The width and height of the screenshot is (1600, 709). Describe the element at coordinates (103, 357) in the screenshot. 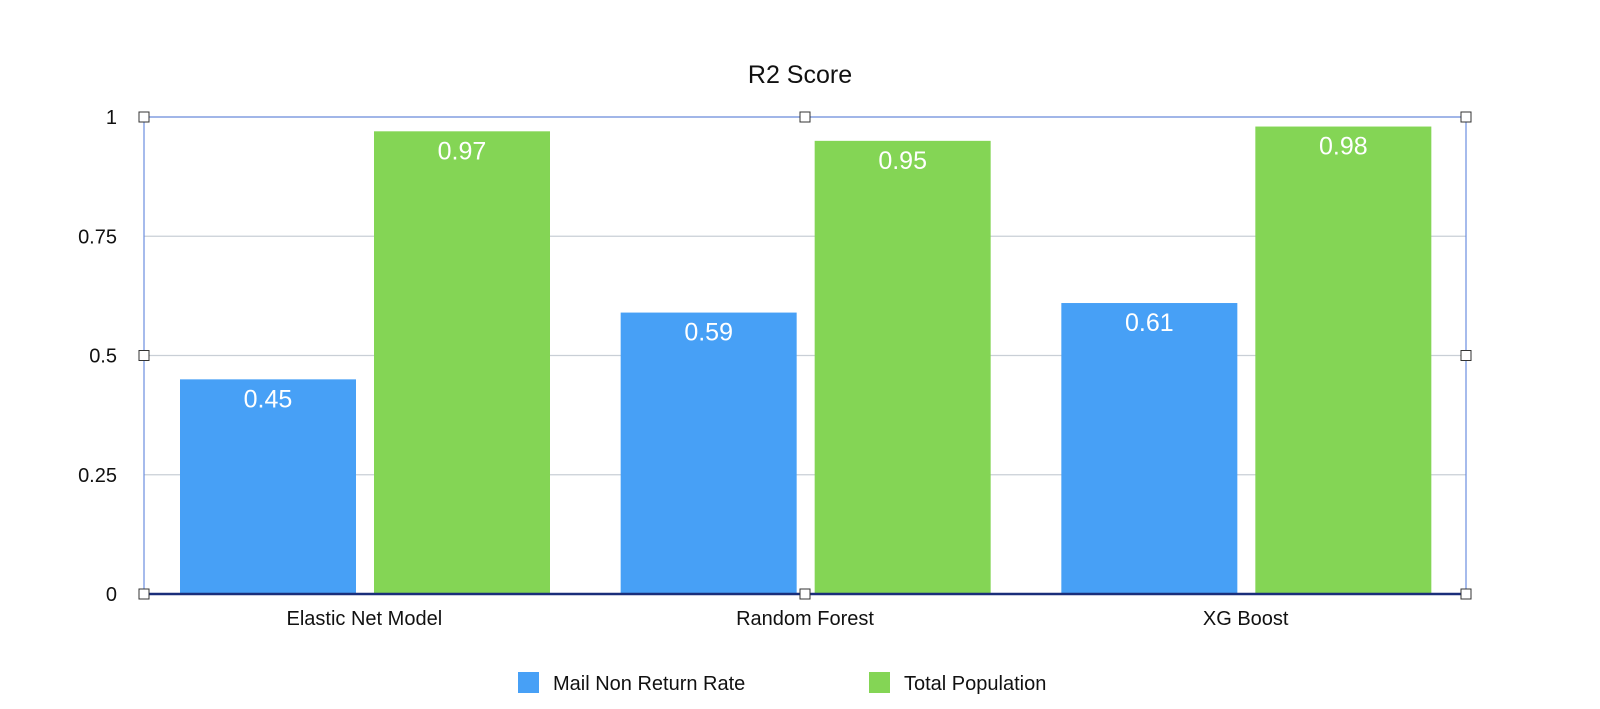

I see `y-tick-label: 0.5` at that location.